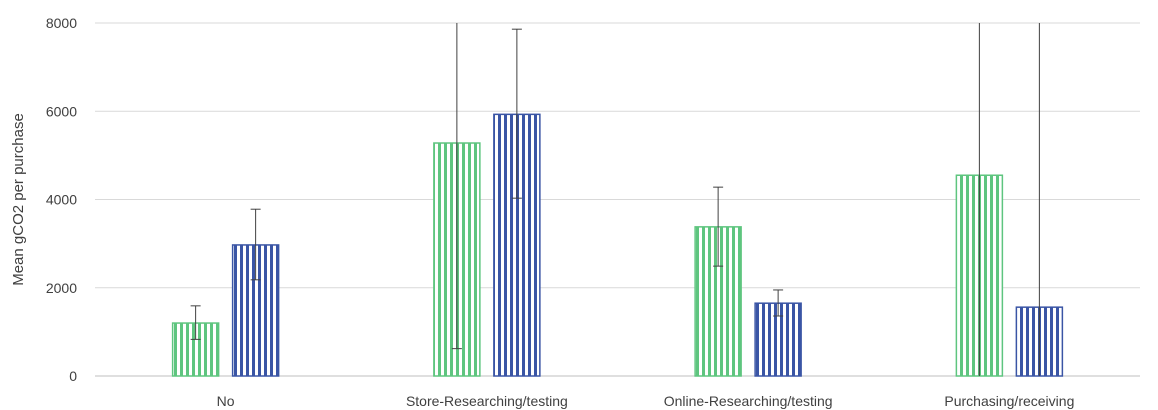  Describe the element at coordinates (748, 401) in the screenshot. I see `category-label: Online-Researching/testing` at that location.